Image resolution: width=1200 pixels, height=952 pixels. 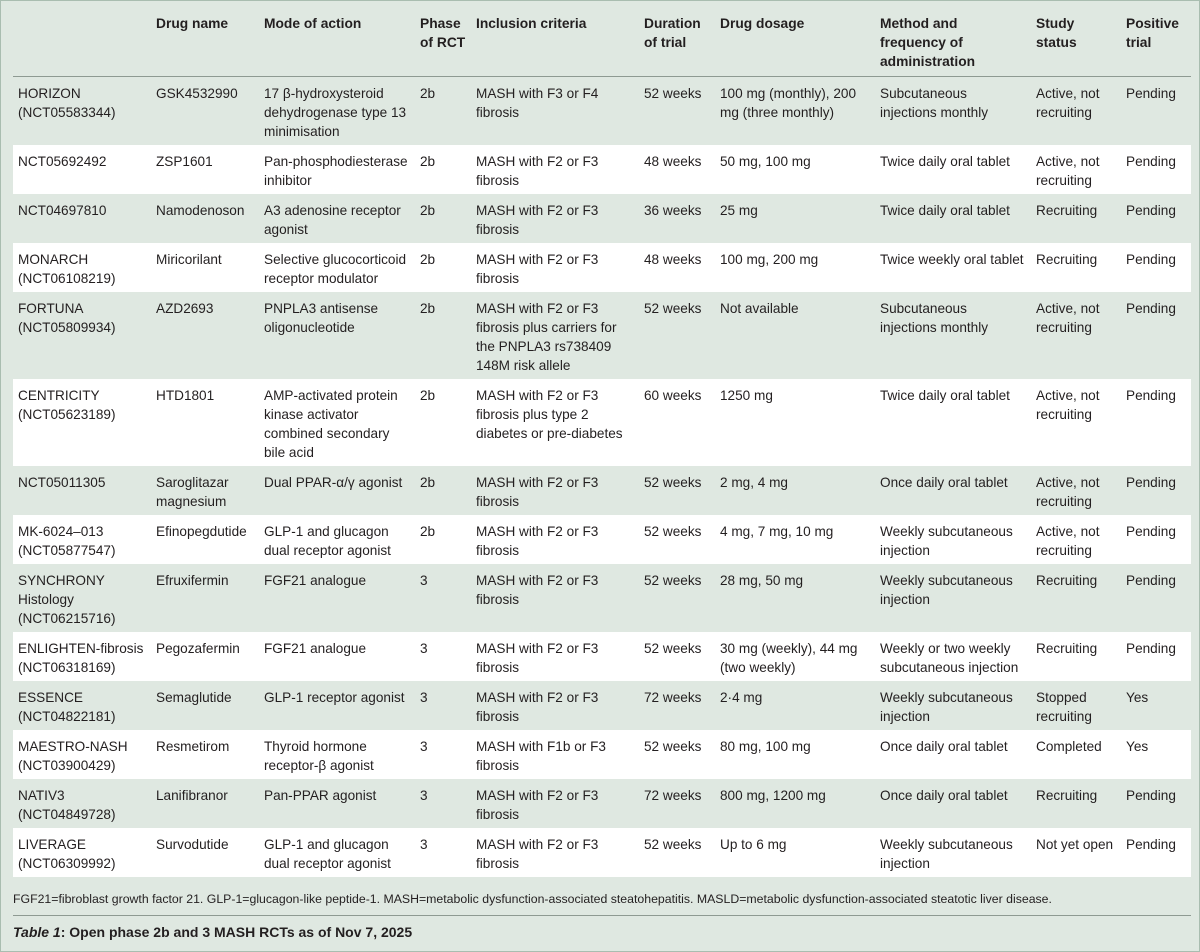 I want to click on cell-mode-of-action: A3 adenosine receptor agonist, so click(x=332, y=220).